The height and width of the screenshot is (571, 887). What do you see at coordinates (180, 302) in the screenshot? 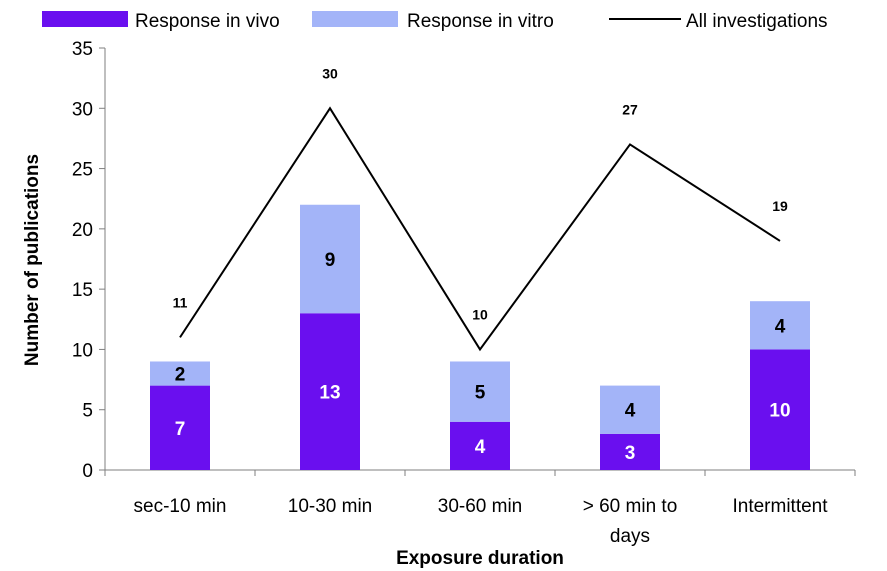
I see `data-label-all-investigations: 11` at bounding box center [180, 302].